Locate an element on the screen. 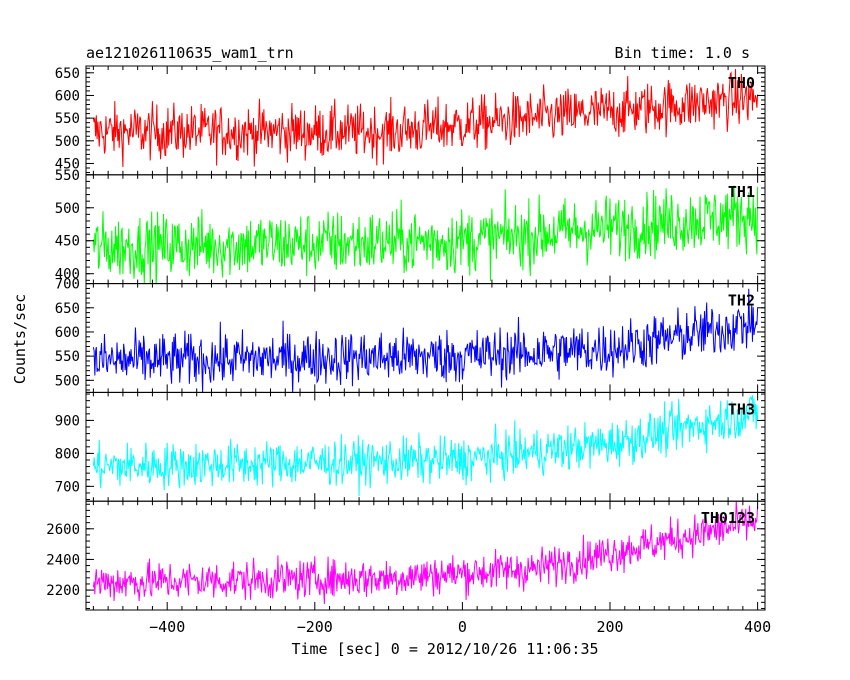  y-tick-label: 400 is located at coordinates (67, 275).